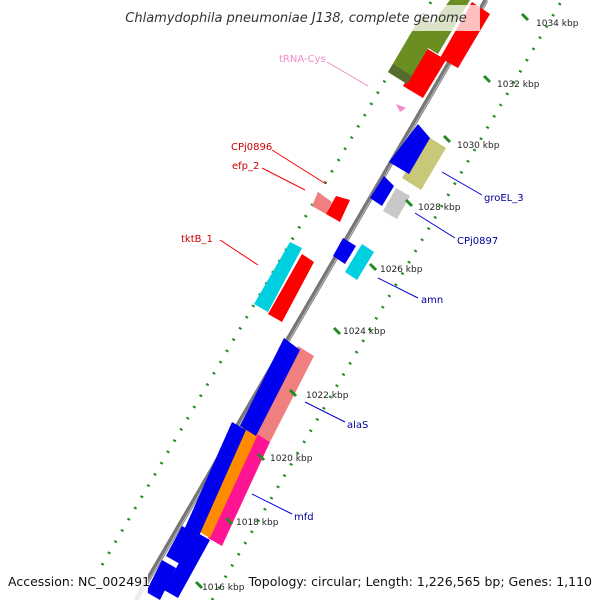 The width and height of the screenshot is (600, 600). I want to click on gene-amn, so click(359, 262).